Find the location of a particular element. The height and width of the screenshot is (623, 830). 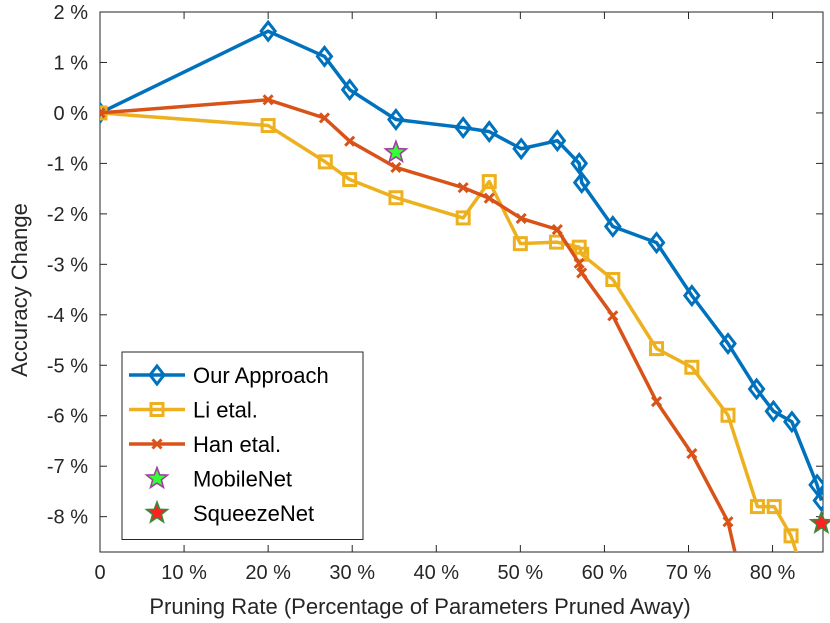

legend-label: Li etal. is located at coordinates (225, 410).